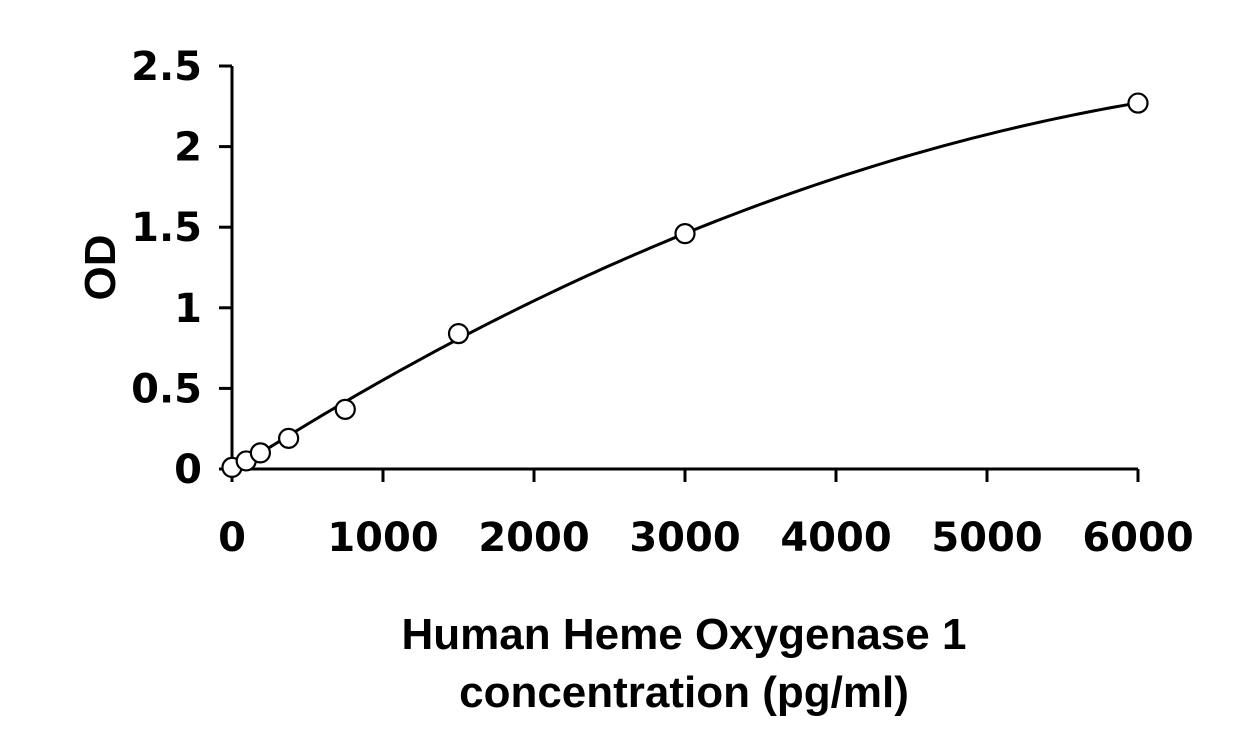 Image resolution: width=1245 pixels, height=750 pixels. What do you see at coordinates (188, 148) in the screenshot?
I see `y-tick-label: 2` at bounding box center [188, 148].